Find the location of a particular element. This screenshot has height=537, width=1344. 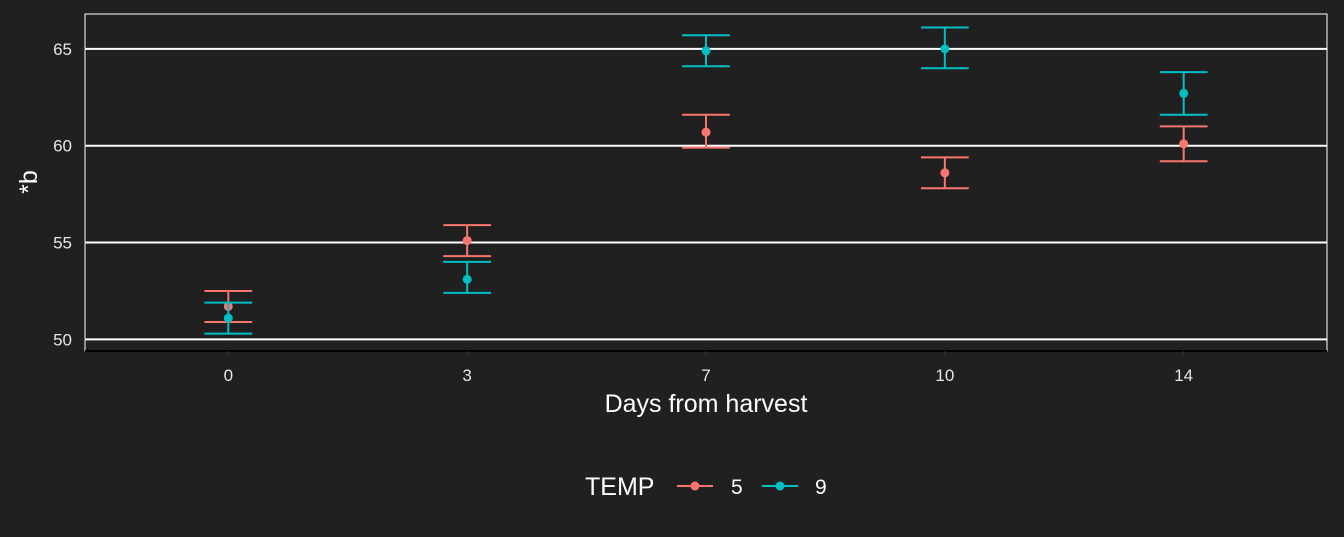

legend-item-5: 5 is located at coordinates (710, 487).